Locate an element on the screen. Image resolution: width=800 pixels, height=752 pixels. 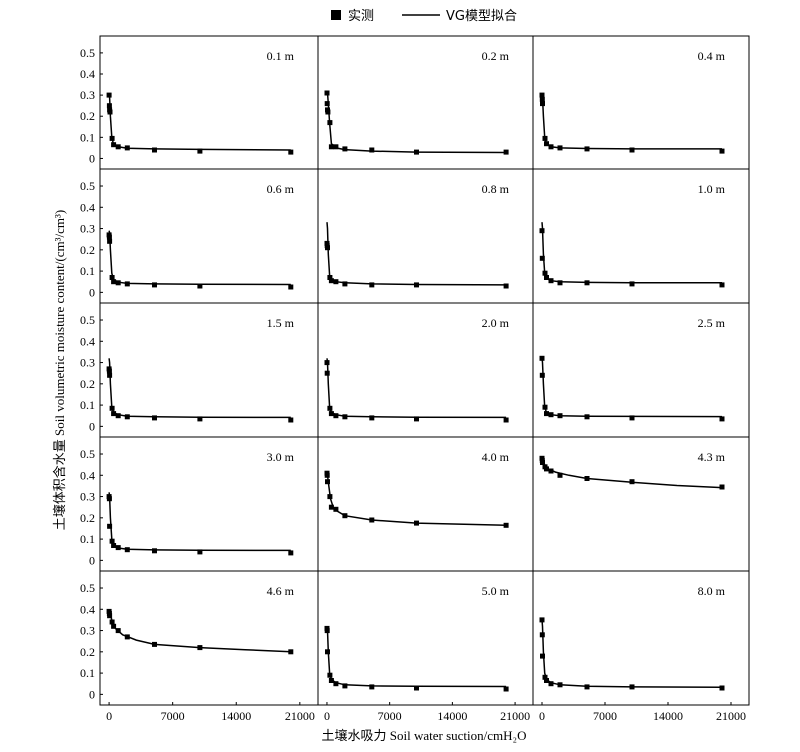
x-axis-title: 土壤水吸力 Soil water suction/cmH₂O is located at coordinates (424, 735).